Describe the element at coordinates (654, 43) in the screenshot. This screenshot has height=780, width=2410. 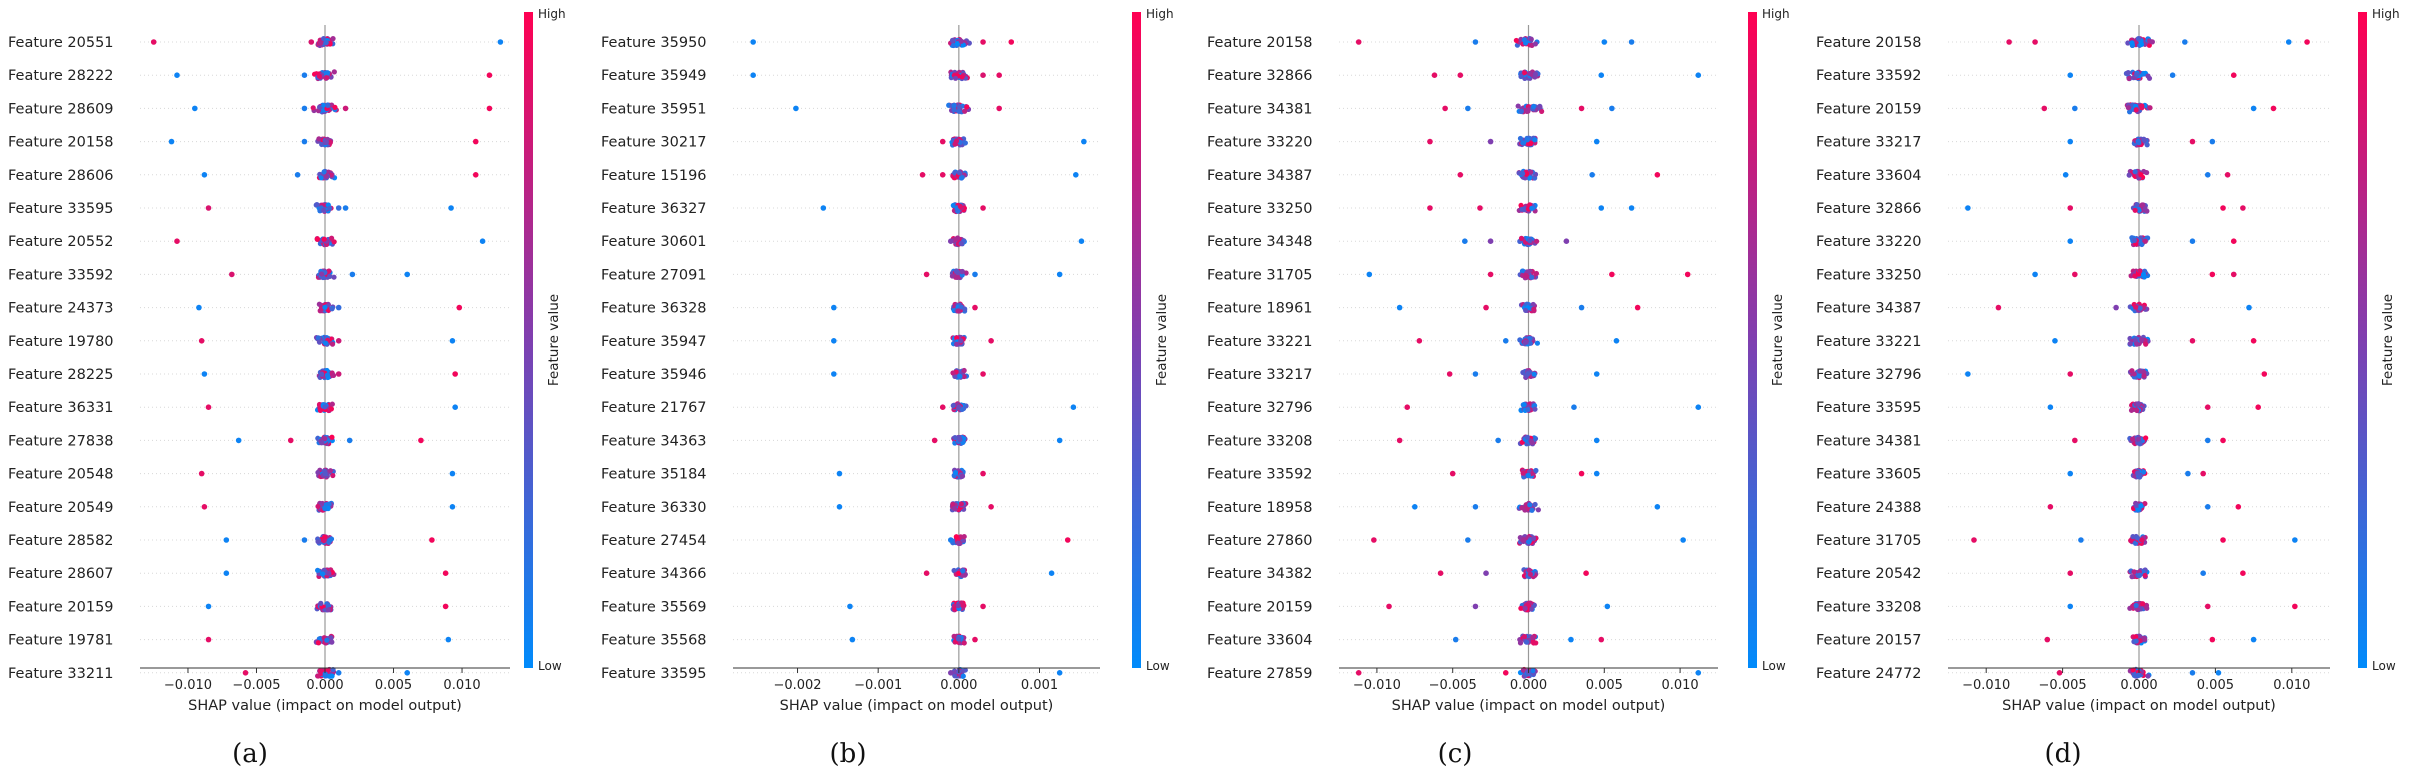
I see `feature-label: Feature 35950` at that location.